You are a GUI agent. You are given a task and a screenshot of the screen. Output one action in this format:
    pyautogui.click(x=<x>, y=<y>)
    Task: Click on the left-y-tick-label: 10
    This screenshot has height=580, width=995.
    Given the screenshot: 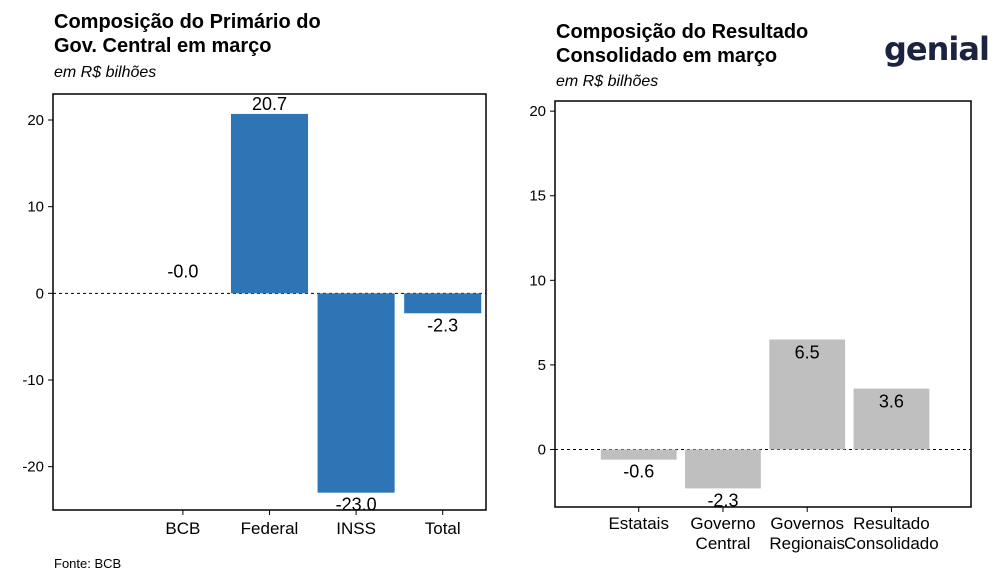 What is the action you would take?
    pyautogui.click(x=35, y=207)
    